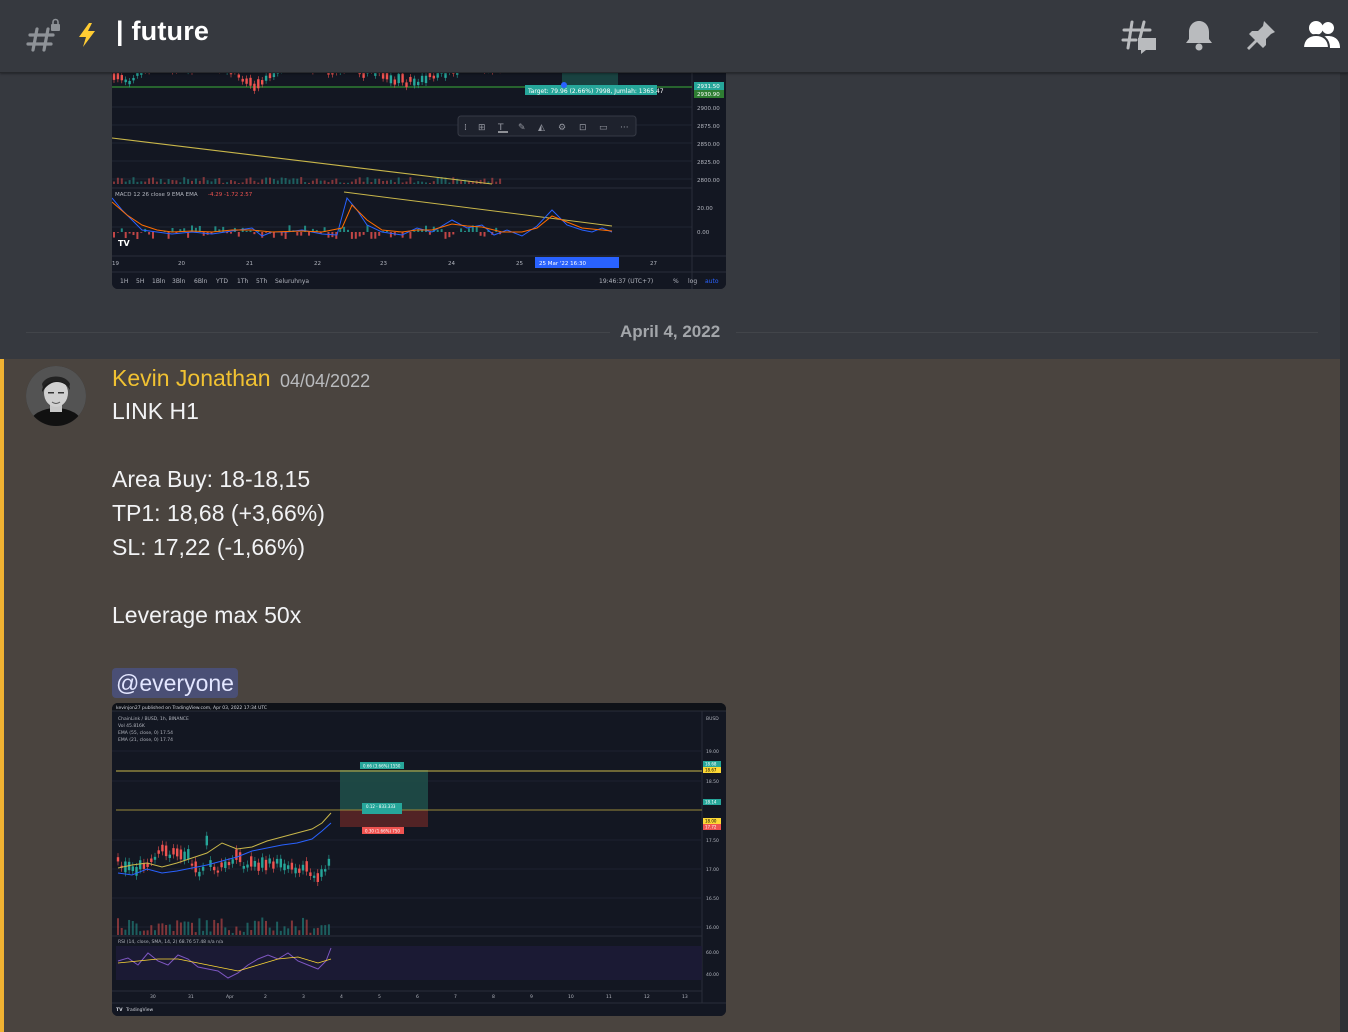  I want to click on date-divider-line-left, so click(318, 332).